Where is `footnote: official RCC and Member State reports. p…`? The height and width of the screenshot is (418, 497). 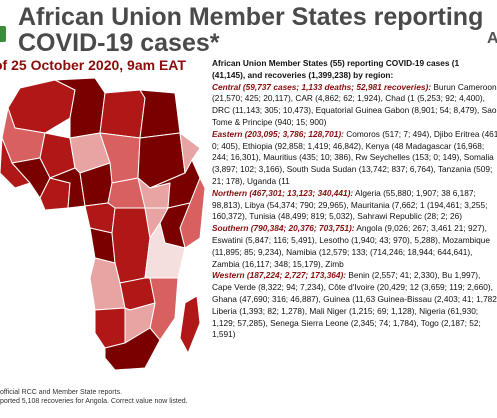 footnote: official RCC and Member State reports. p… is located at coordinates (102, 397).